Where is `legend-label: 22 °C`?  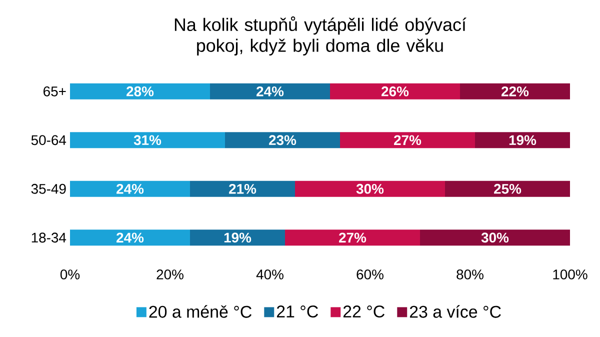 legend-label: 22 °C is located at coordinates (363, 312).